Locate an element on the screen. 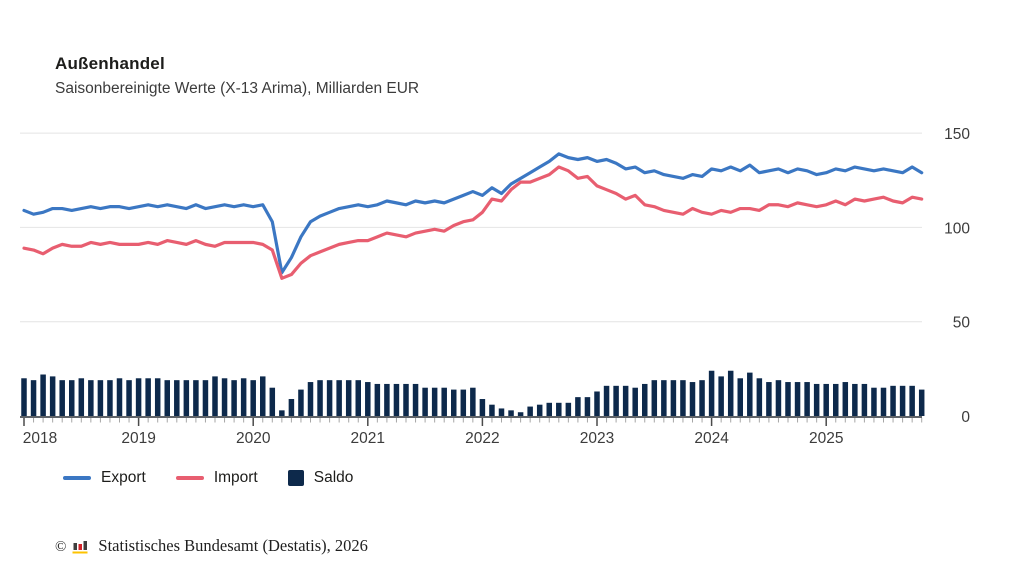 Image resolution: width=1024 pixels, height=576 pixels. legend-item-export: Export is located at coordinates (104, 478).